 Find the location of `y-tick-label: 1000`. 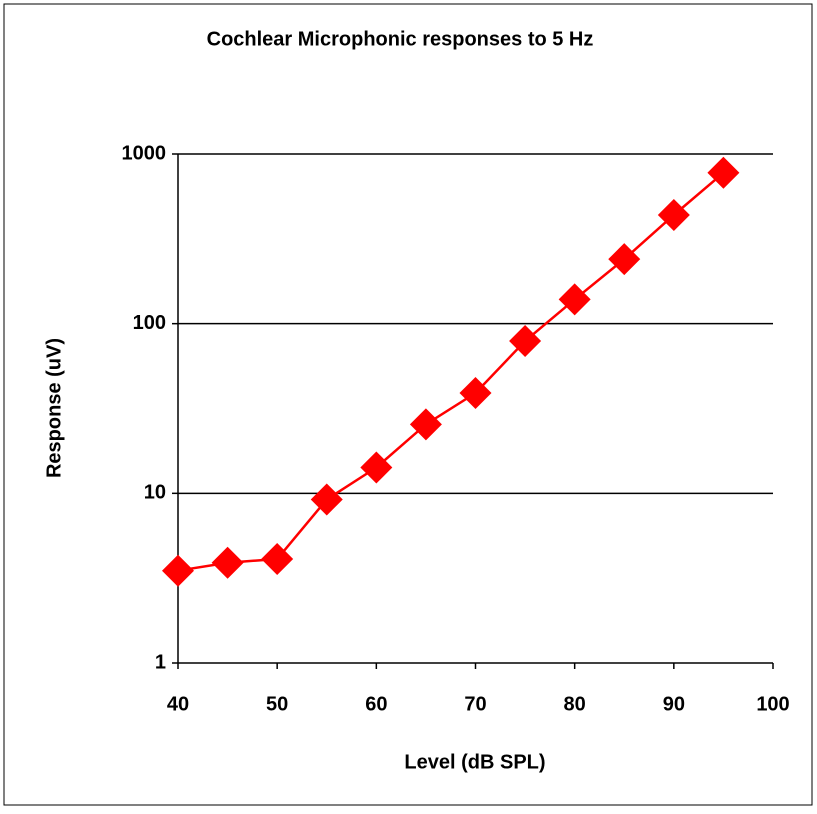

y-tick-label: 1000 is located at coordinates (144, 153).